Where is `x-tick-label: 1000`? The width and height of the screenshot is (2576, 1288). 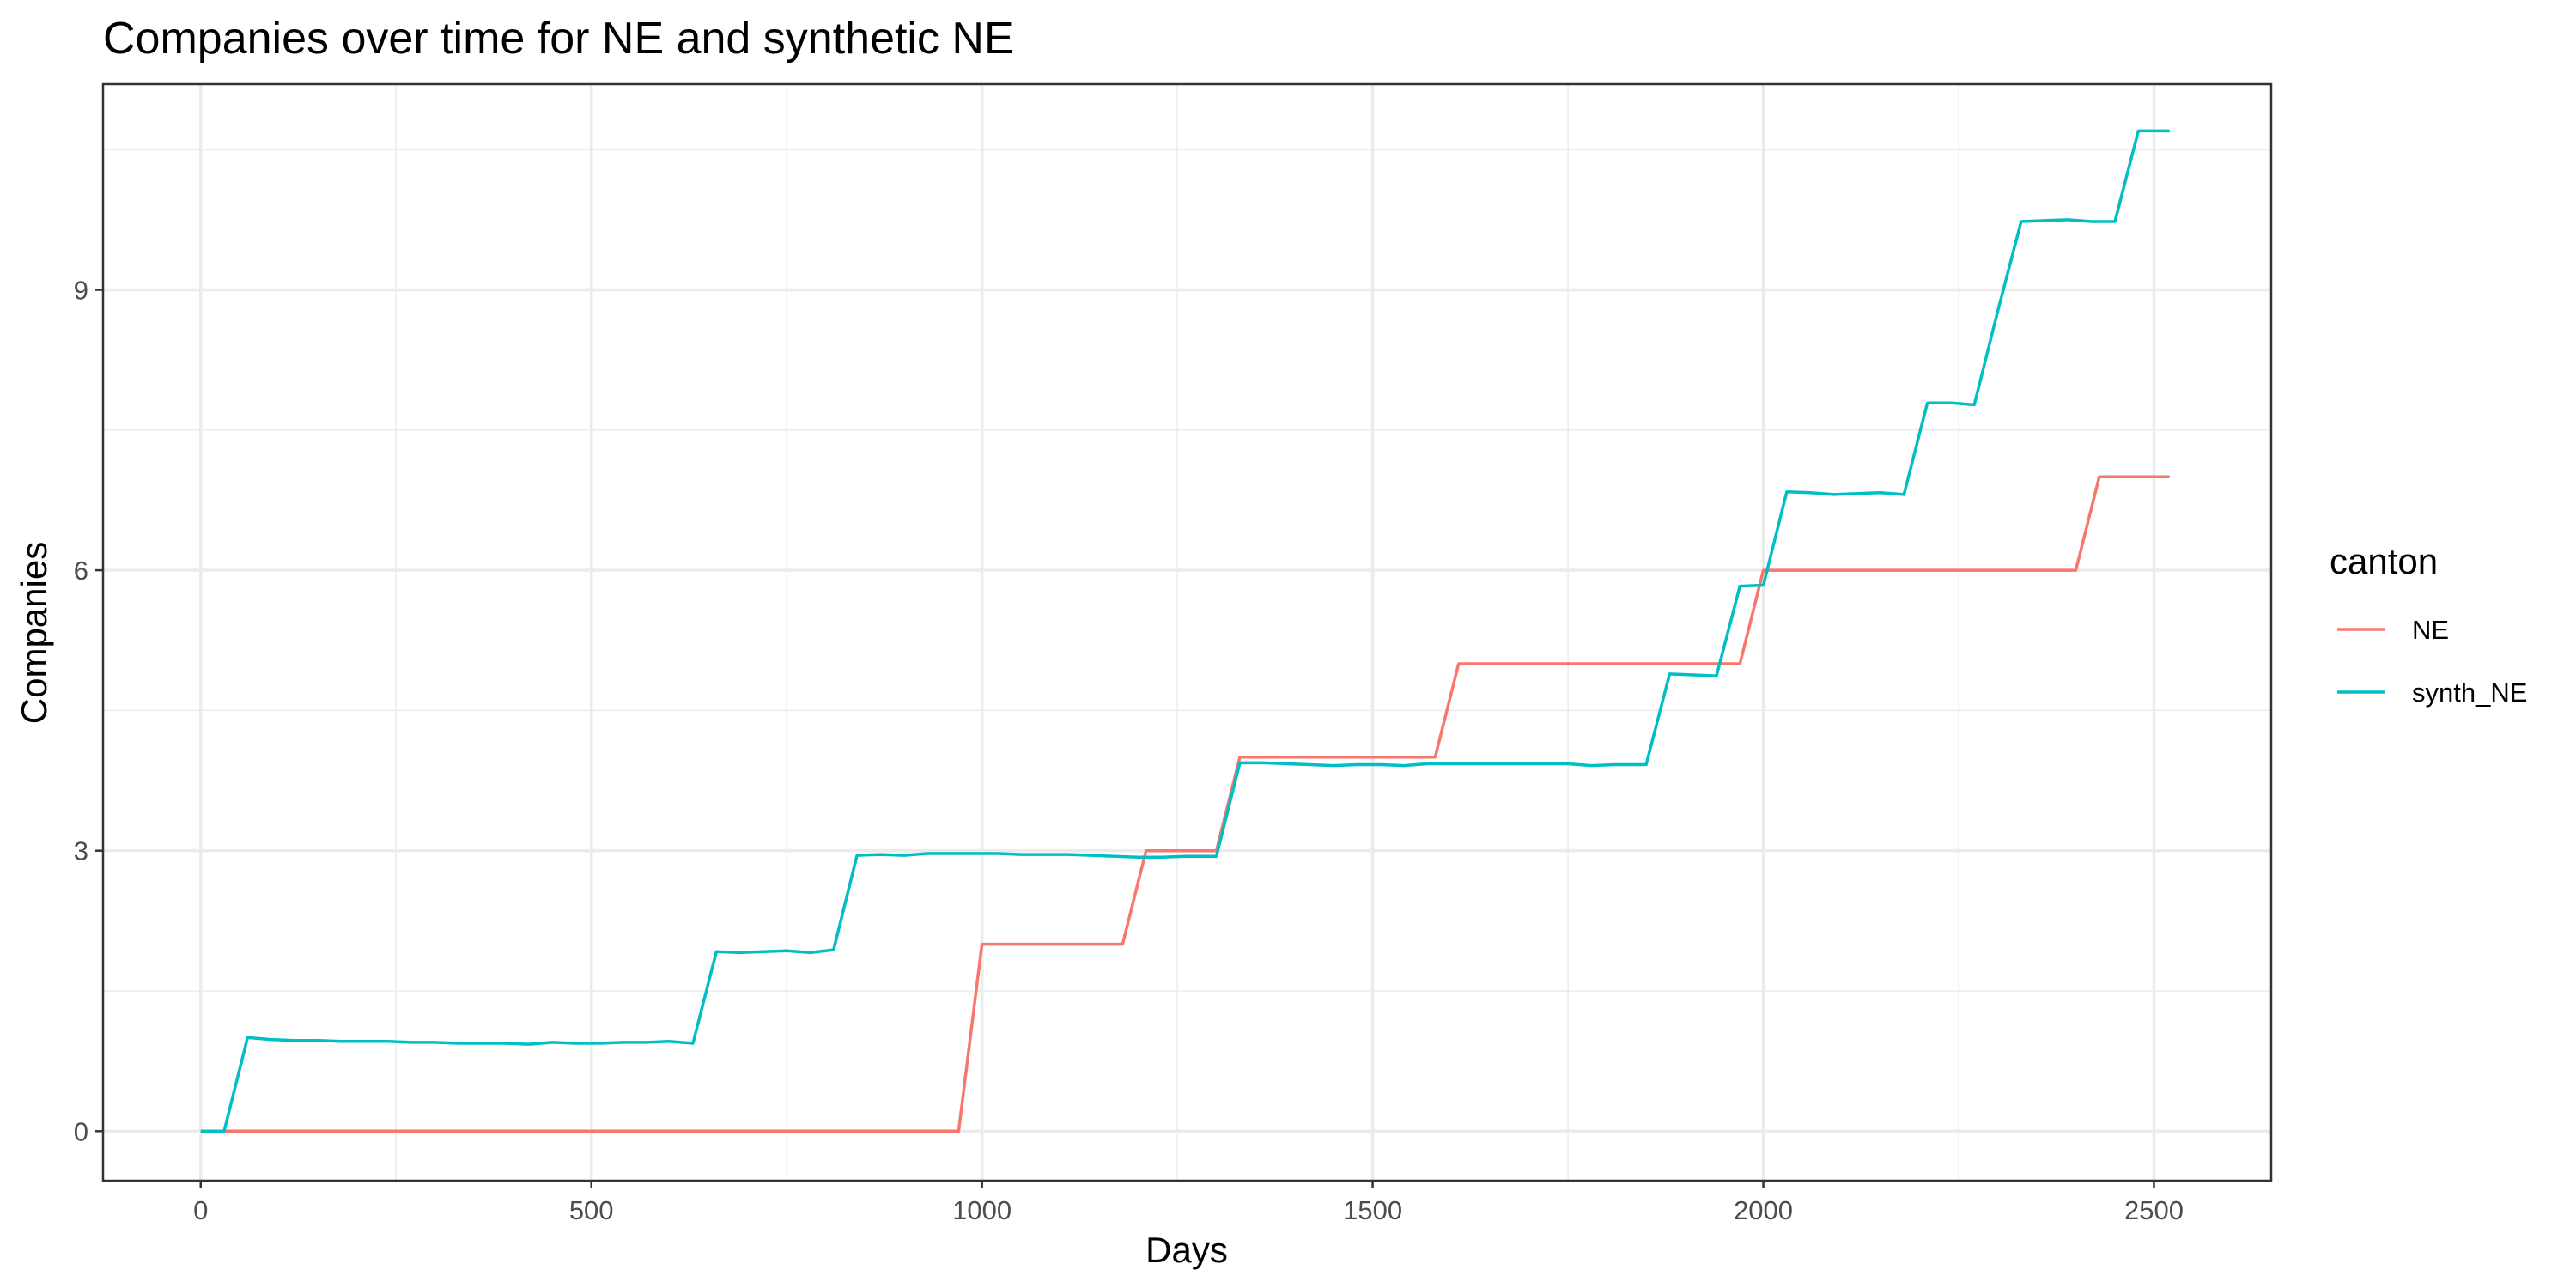
x-tick-label: 1000 is located at coordinates (982, 1210).